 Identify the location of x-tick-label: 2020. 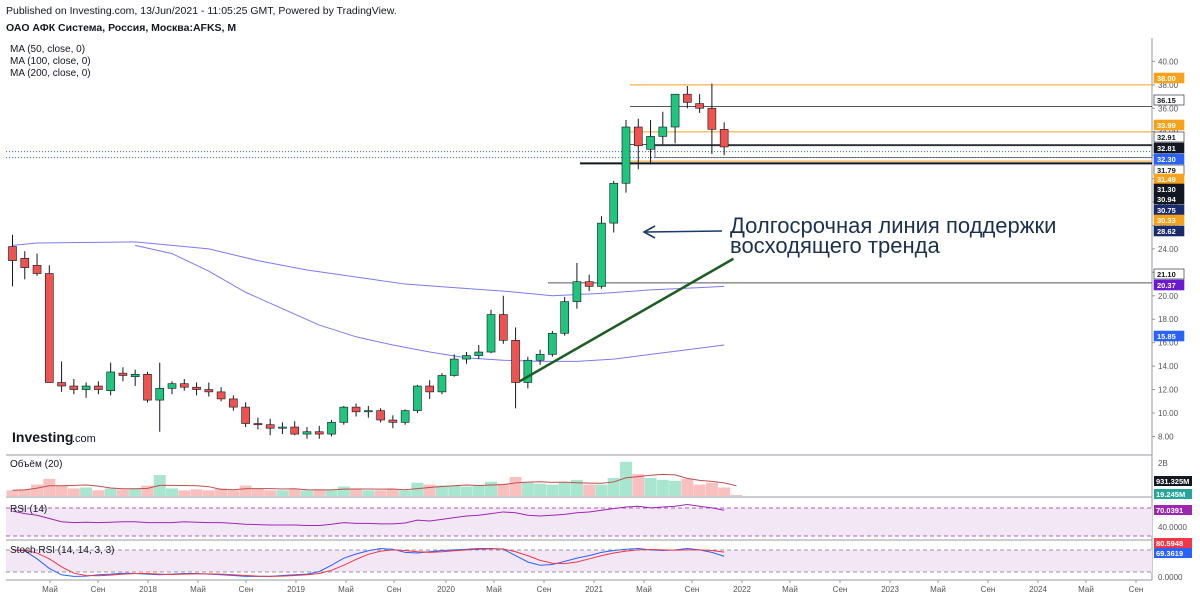
(446, 589).